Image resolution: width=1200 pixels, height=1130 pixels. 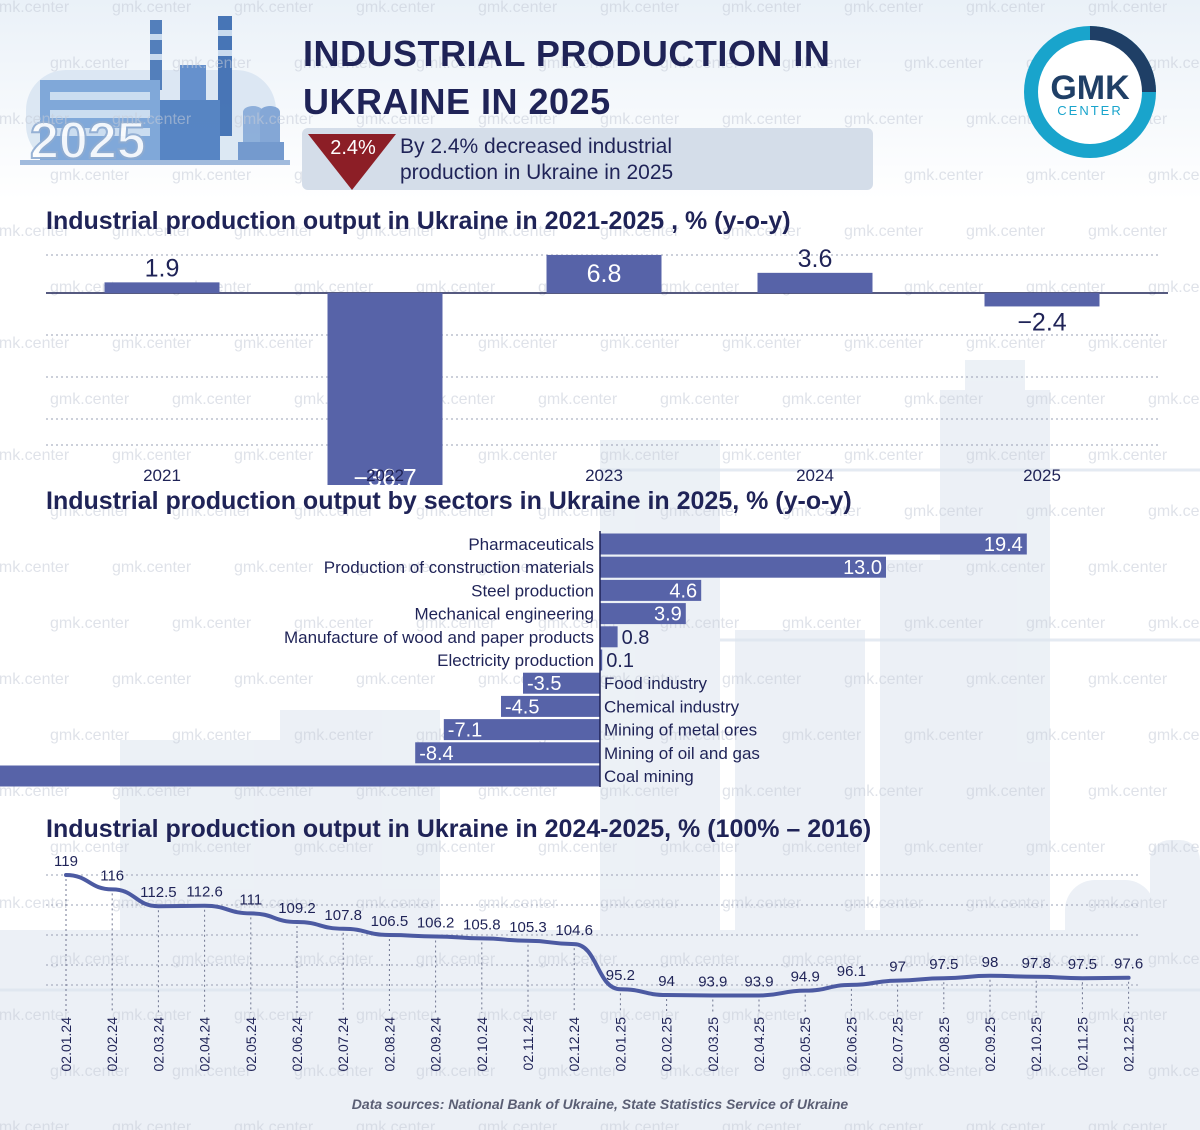 I want to click on date-label: 02.07.25, so click(x=898, y=1044).